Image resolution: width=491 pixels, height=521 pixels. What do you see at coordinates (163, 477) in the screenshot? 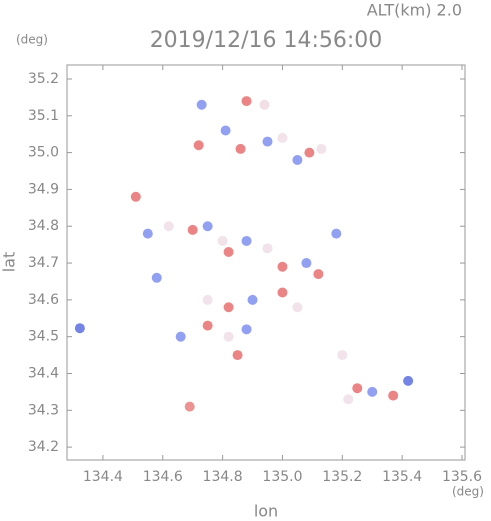
I see `x-tick-label: 134.6` at bounding box center [163, 477].